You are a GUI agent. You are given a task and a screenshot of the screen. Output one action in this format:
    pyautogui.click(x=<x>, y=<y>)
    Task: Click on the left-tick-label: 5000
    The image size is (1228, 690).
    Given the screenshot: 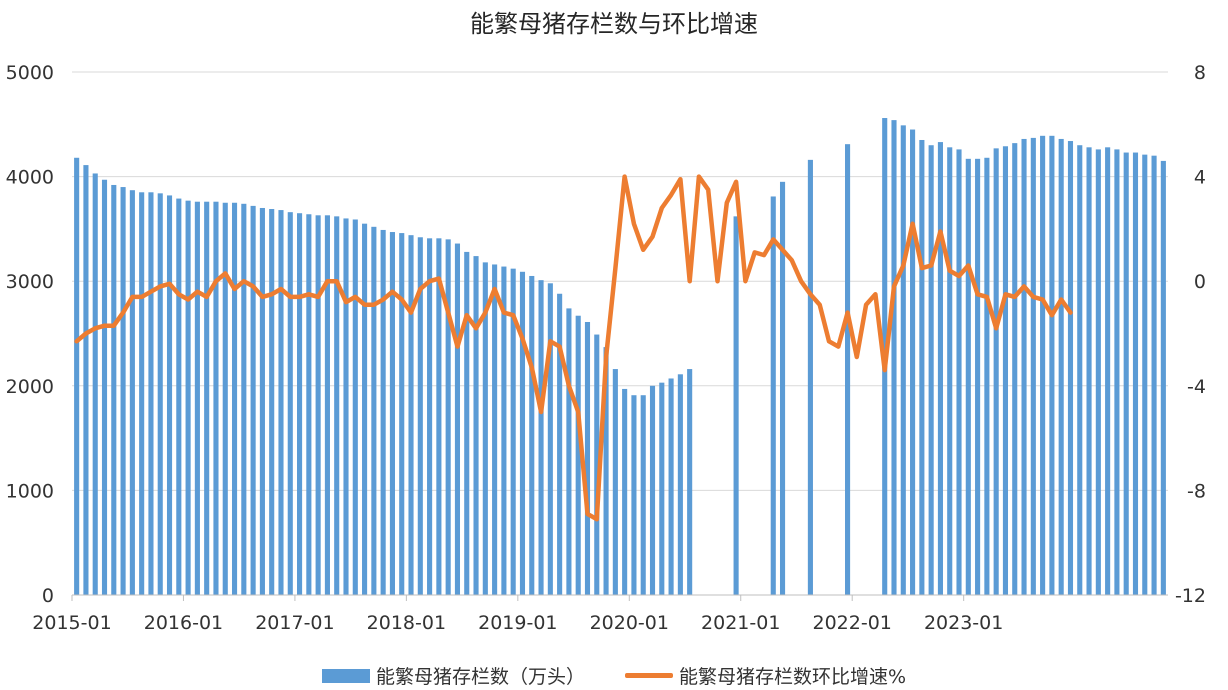 What is the action you would take?
    pyautogui.click(x=30, y=73)
    